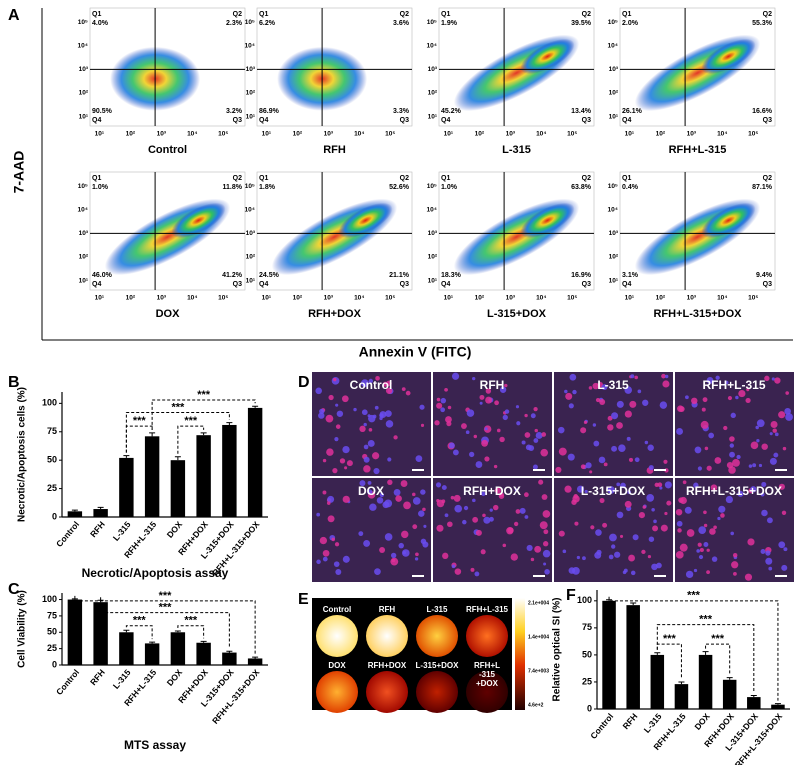 This screenshot has height=765, width=799. What do you see at coordinates (781, 470) in the screenshot?
I see `scale-bar` at bounding box center [781, 470].